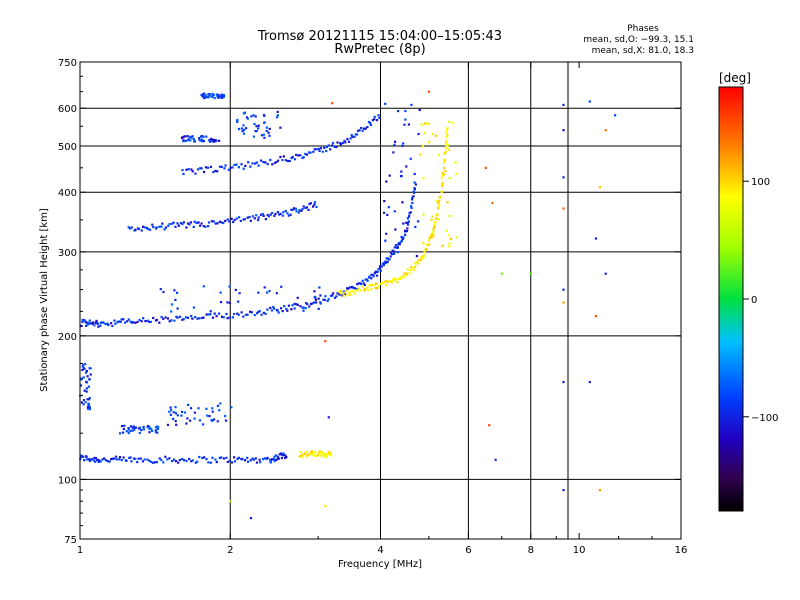 The width and height of the screenshot is (800, 600). What do you see at coordinates (643, 51) in the screenshot?
I see `phase-mean-x: mean, sd,X: 81.0, 18.3` at bounding box center [643, 51].